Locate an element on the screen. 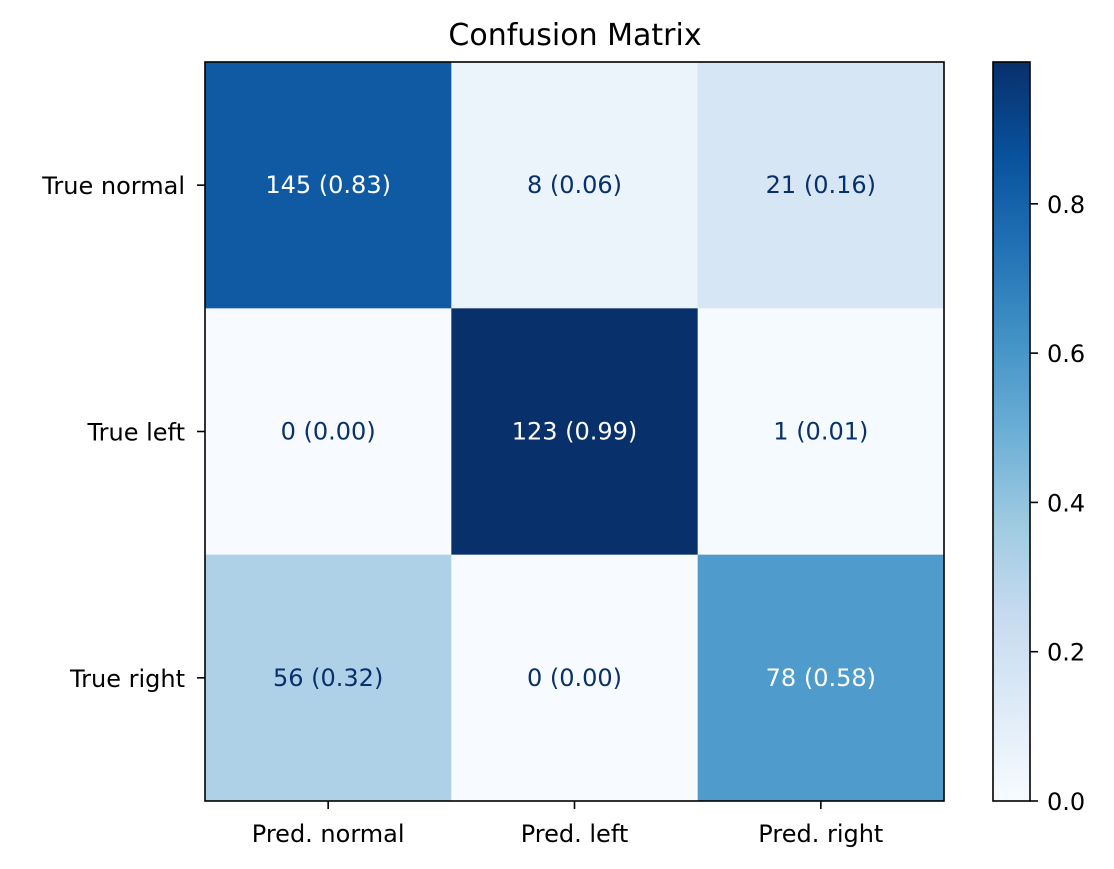 The image size is (1114, 869). colorbar-tick-label: 0.2 is located at coordinates (1066, 653).